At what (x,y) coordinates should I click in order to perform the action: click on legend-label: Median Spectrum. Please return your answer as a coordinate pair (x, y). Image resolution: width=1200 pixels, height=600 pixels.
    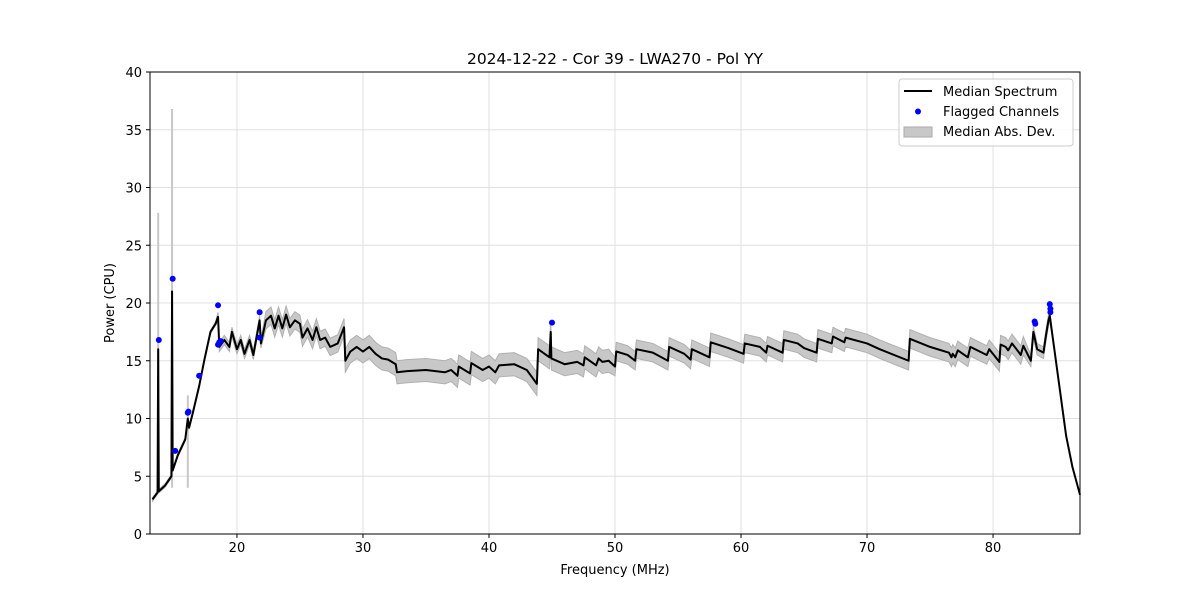
    Looking at the image, I should click on (1000, 92).